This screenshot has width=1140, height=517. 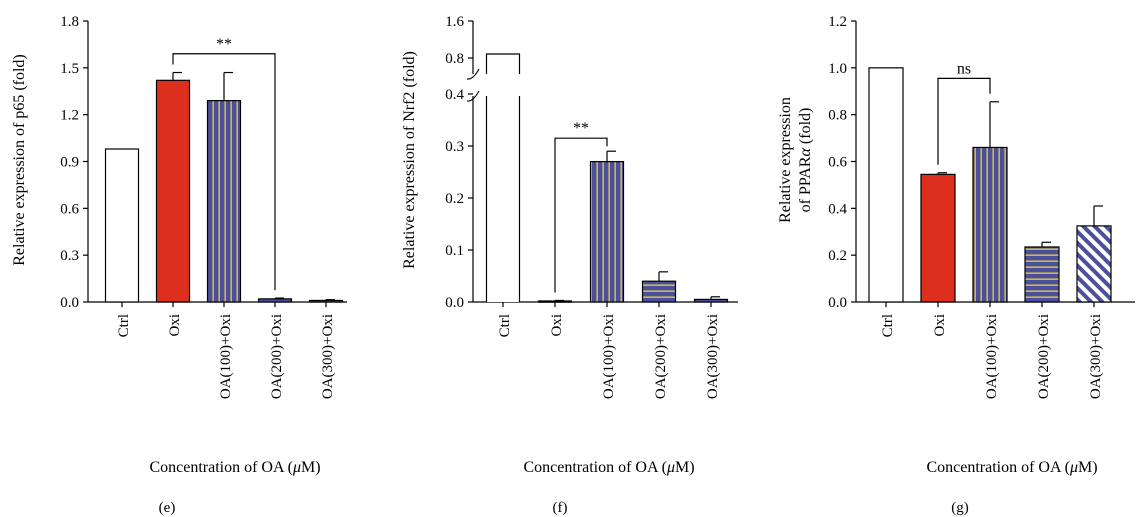 I want to click on y-tick-label: 1.5, so click(x=69, y=69).